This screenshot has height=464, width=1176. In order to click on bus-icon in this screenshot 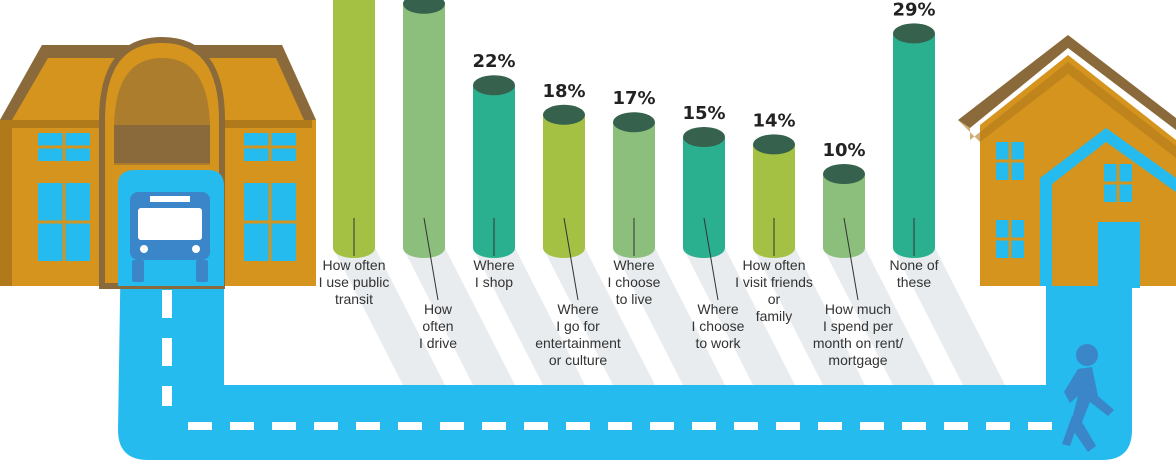, I will do `click(170, 237)`.